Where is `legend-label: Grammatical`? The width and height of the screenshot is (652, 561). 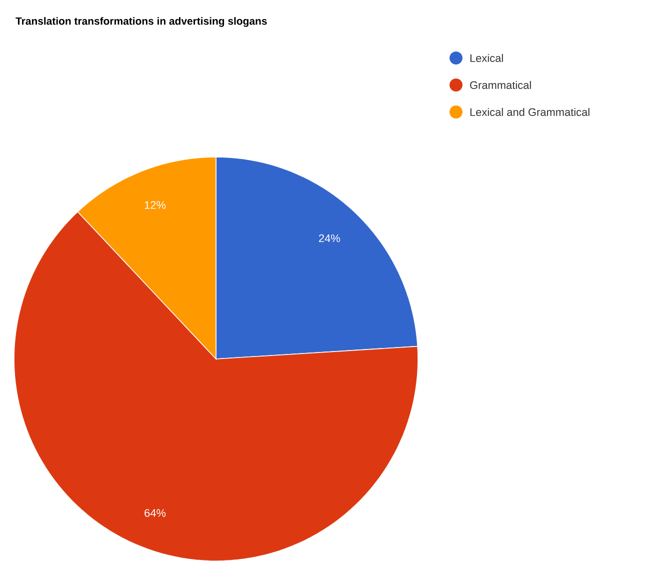
legend-label: Grammatical is located at coordinates (500, 85).